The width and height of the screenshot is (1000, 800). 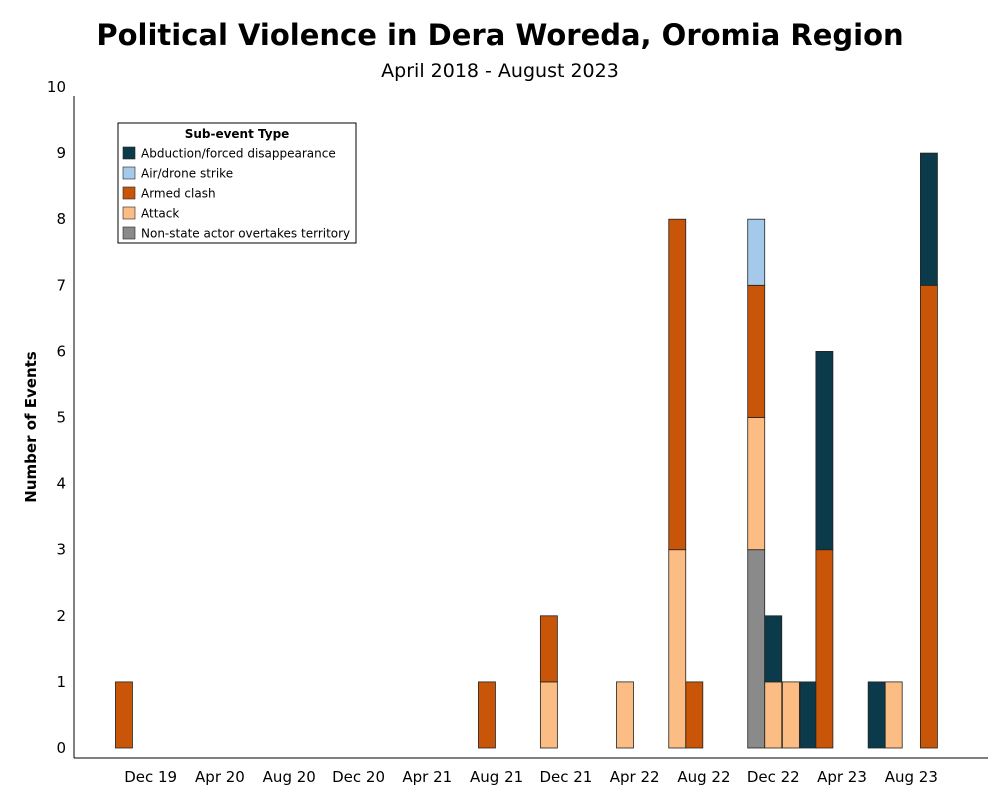 What do you see at coordinates (61, 285) in the screenshot?
I see `y-tick-label: 7` at bounding box center [61, 285].